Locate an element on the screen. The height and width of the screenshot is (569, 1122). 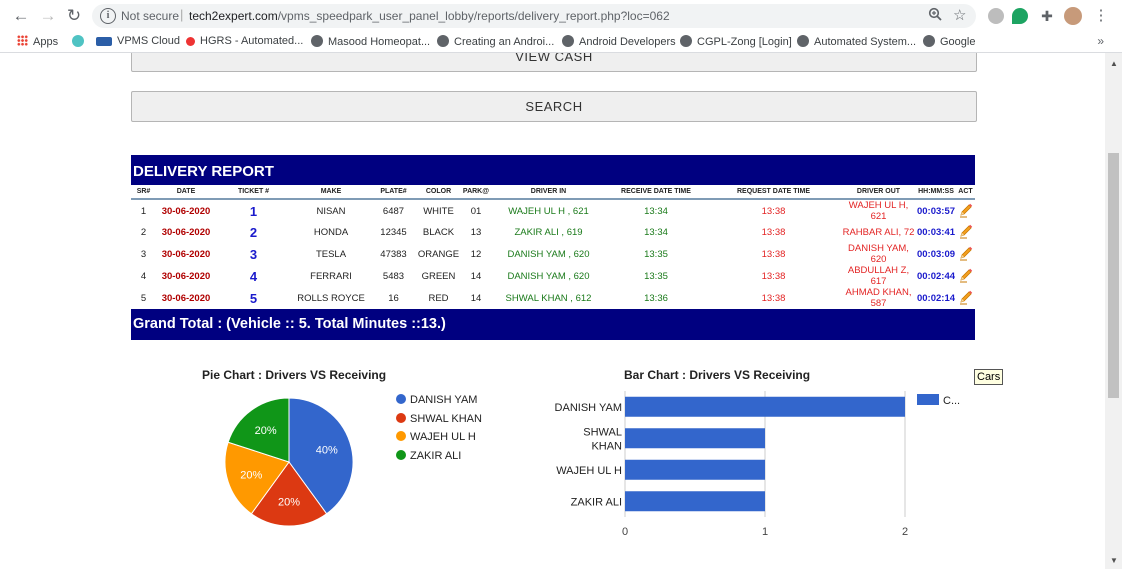
view-cash-button: VIEW CASH is located at coordinates (554, 62).